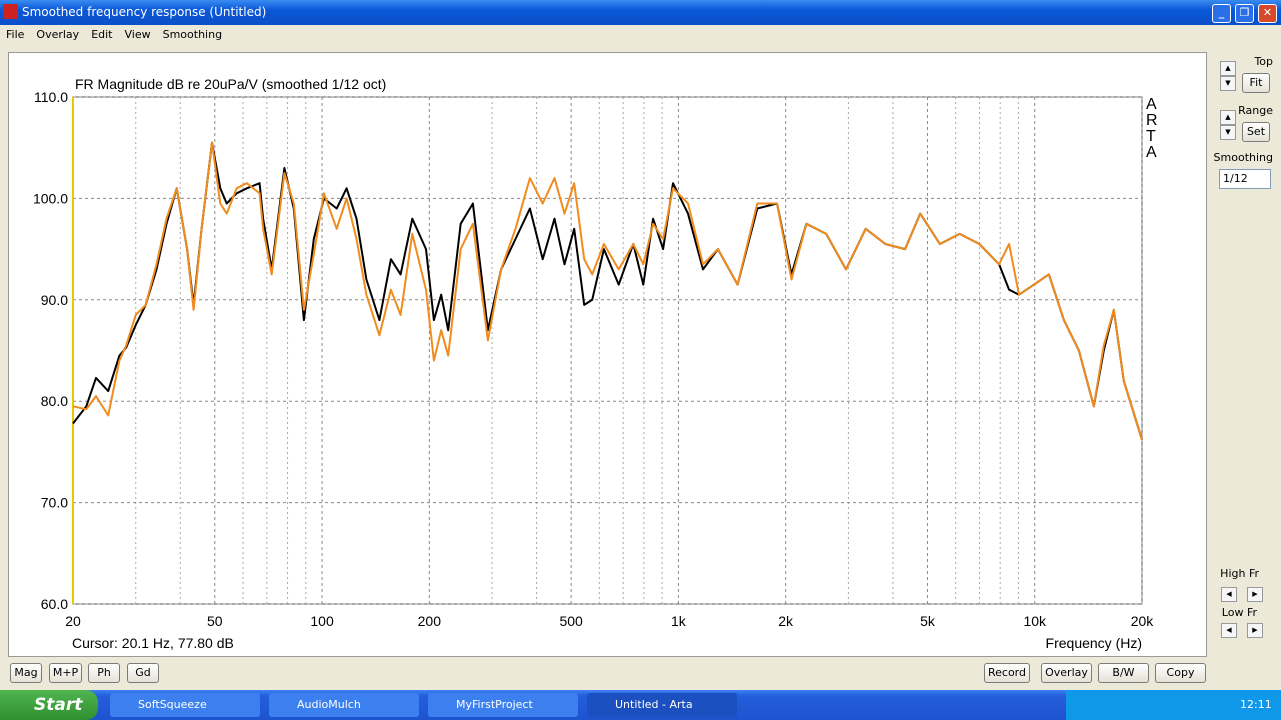  Describe the element at coordinates (144, 12) in the screenshot. I see `window-title: Smoothed frequency response (Untitled)` at that location.